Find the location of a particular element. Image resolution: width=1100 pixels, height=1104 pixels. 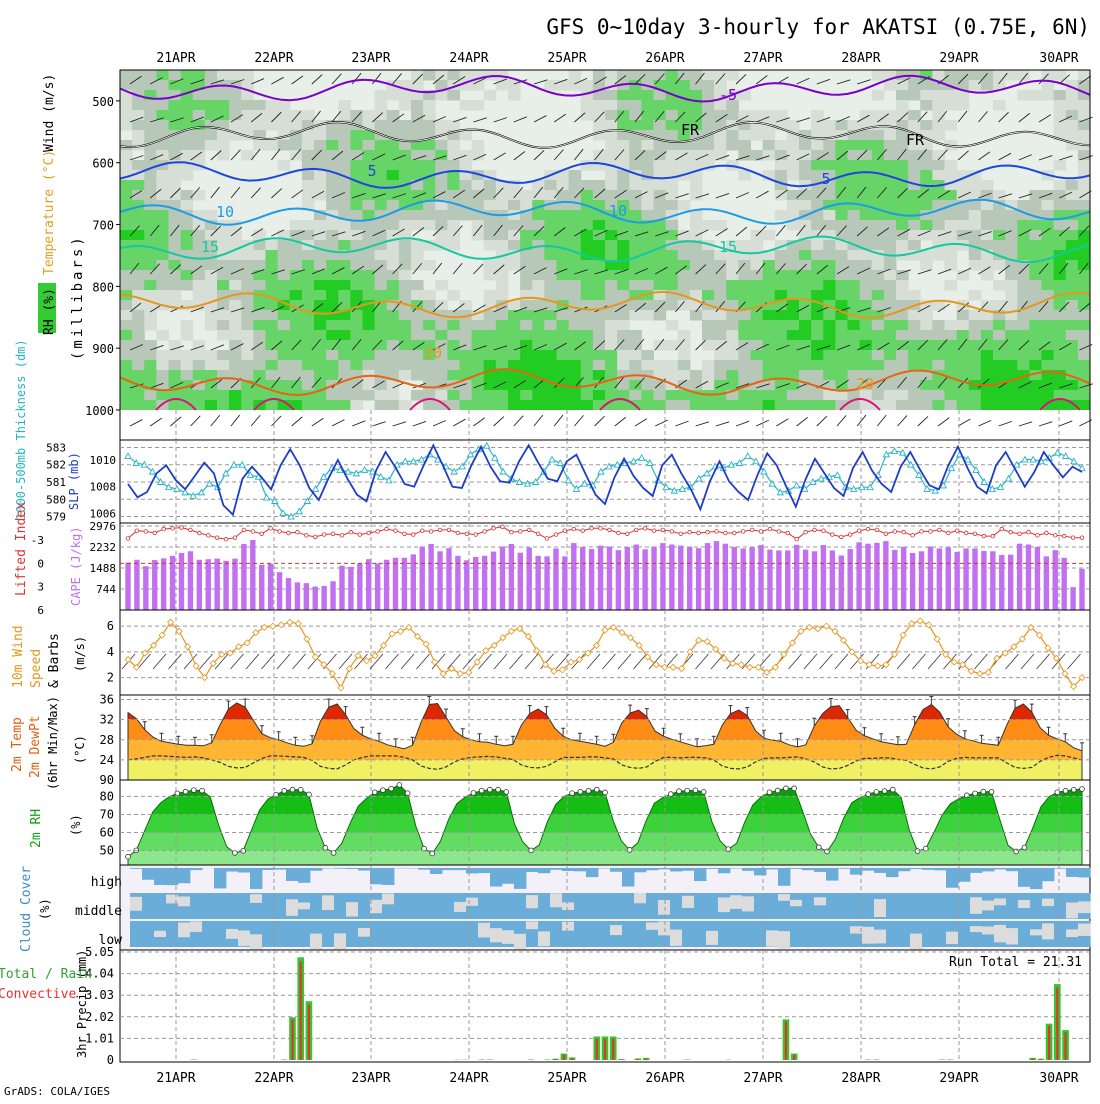

cape-label: CAPE (J/kg) is located at coordinates (76, 566).